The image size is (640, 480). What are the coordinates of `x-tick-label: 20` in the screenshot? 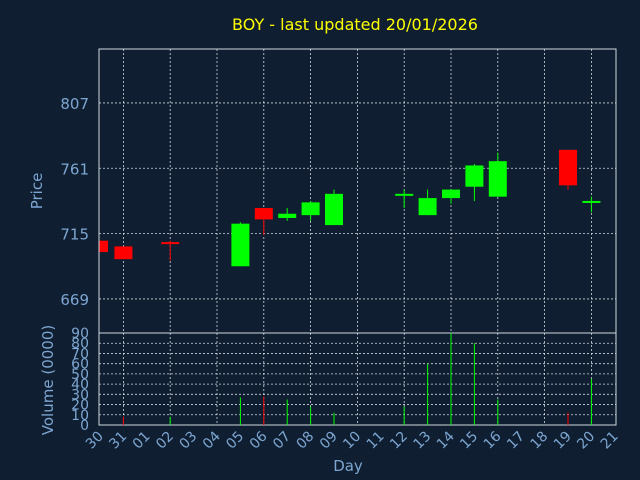 It's located at (586, 441).